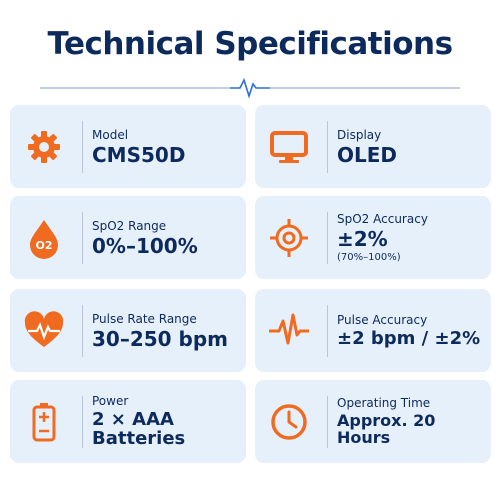 Image resolution: width=500 pixels, height=500 pixels. Describe the element at coordinates (359, 134) in the screenshot. I see `spec-label: Display` at that location.